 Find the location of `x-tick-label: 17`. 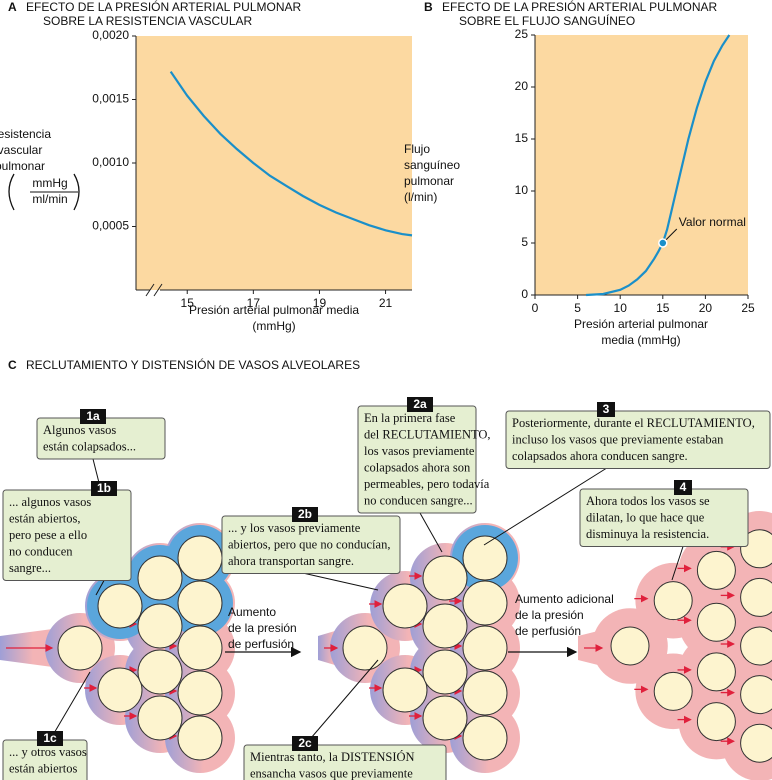

x-tick-label: 17 is located at coordinates (254, 303).